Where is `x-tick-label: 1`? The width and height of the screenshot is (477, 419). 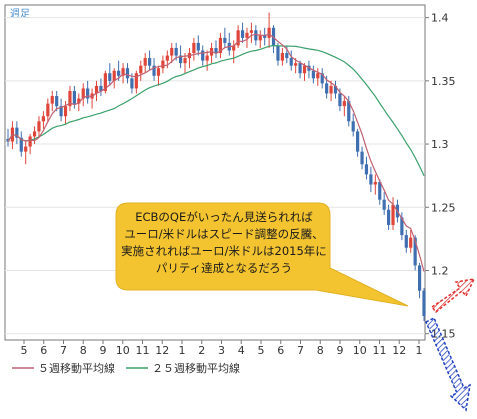 x-tick-label: 1 is located at coordinates (182, 350).